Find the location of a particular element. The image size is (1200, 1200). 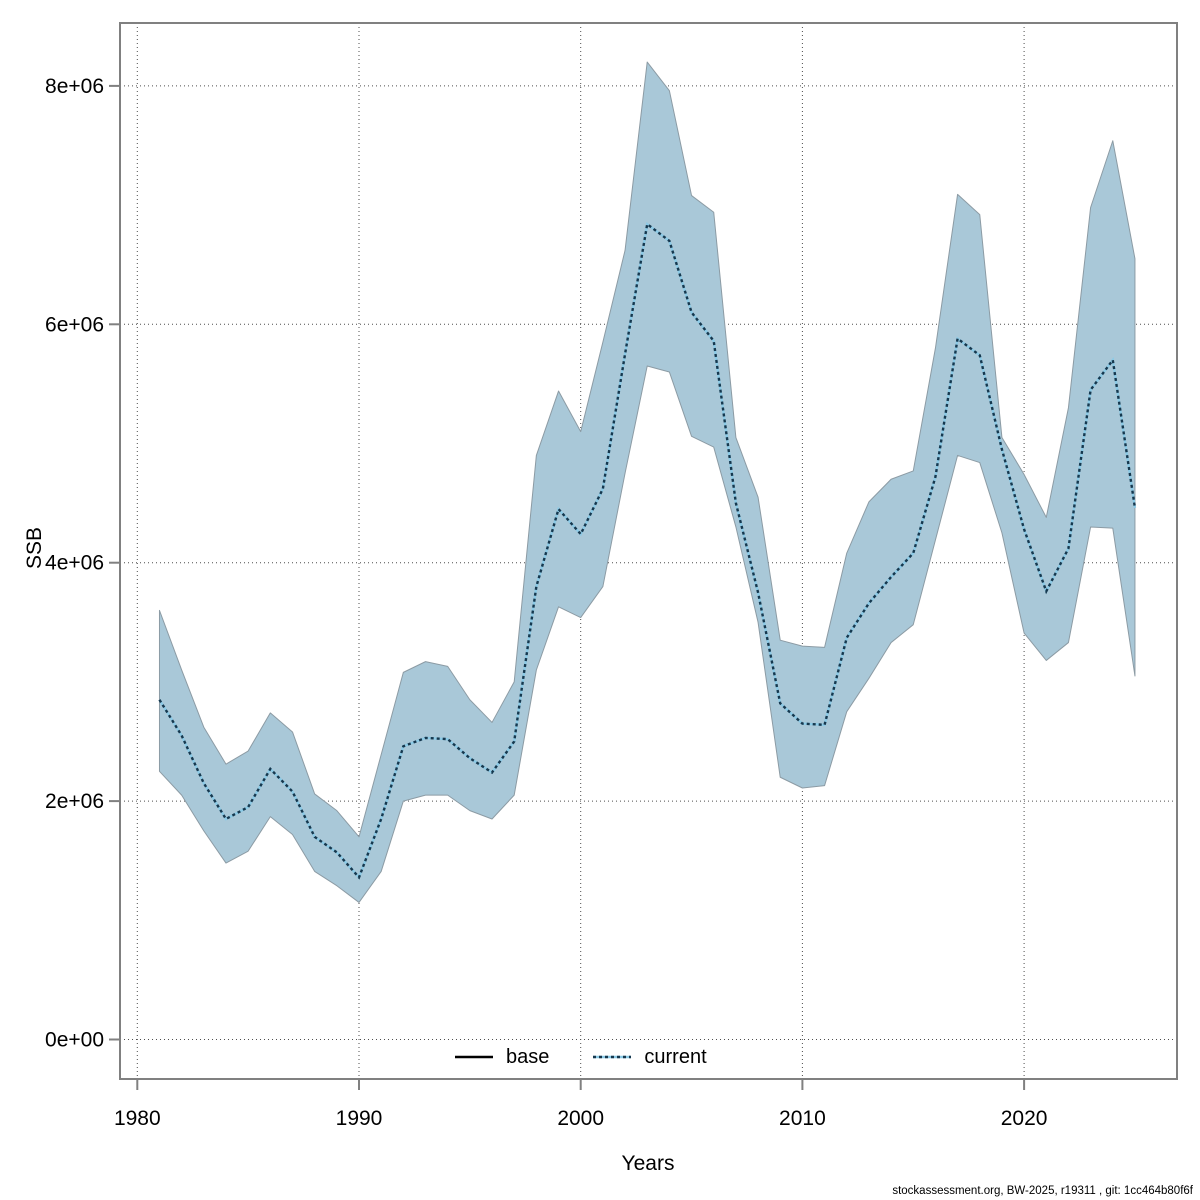

y-tick-label: 0e+00 is located at coordinates (74, 1040).